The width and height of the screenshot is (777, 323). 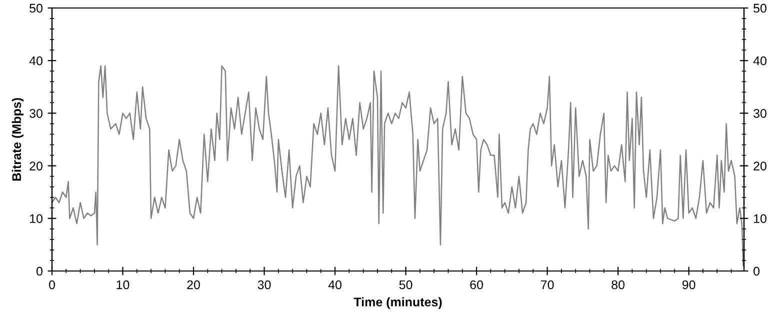 I want to click on y-tick-label: 40, so click(x=35, y=61).